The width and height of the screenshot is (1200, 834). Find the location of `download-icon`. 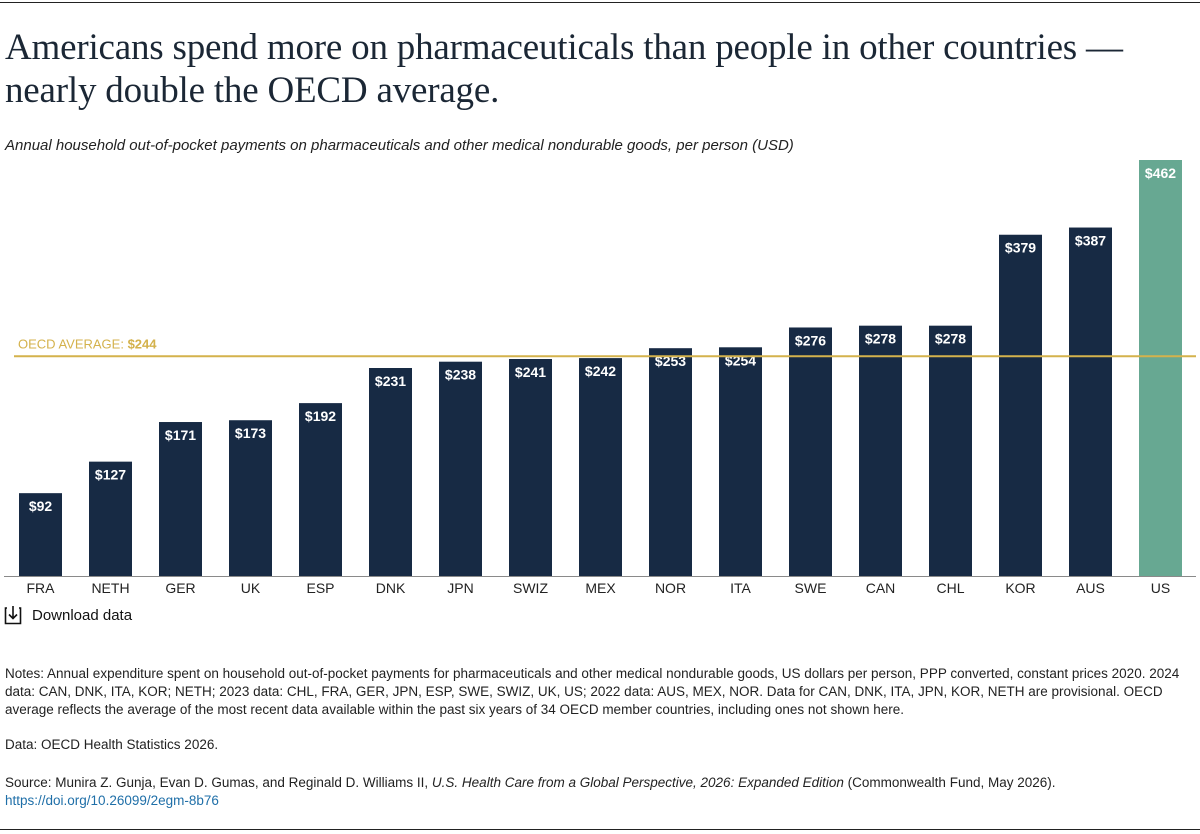

download-icon is located at coordinates (13, 615).